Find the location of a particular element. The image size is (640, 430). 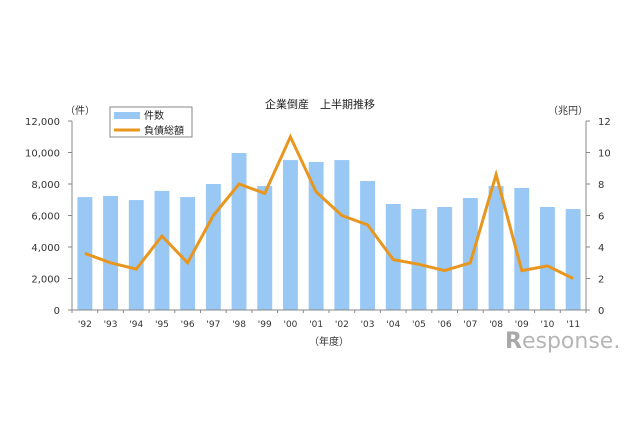

x-tick-label: '97 is located at coordinates (213, 325).